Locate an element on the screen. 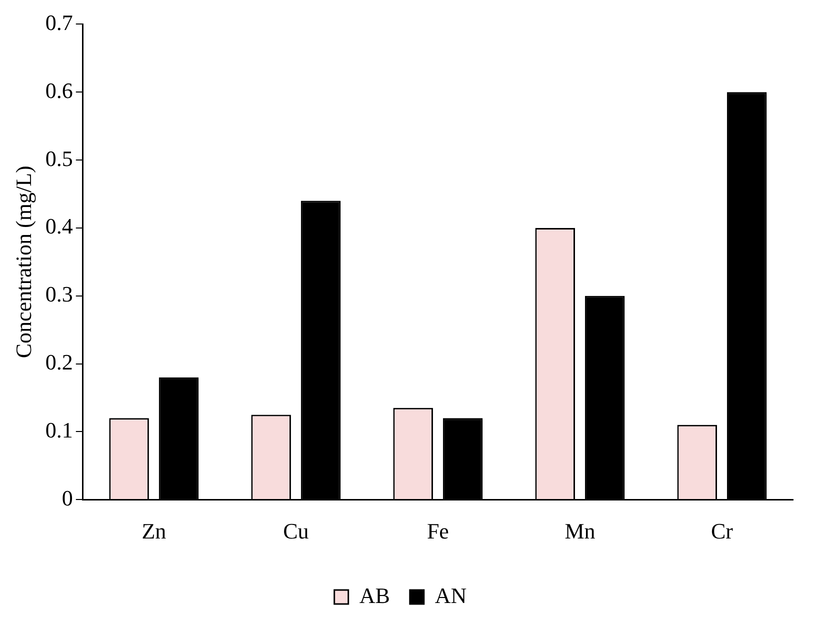 The image size is (818, 632). legend-label: AN is located at coordinates (450, 595).